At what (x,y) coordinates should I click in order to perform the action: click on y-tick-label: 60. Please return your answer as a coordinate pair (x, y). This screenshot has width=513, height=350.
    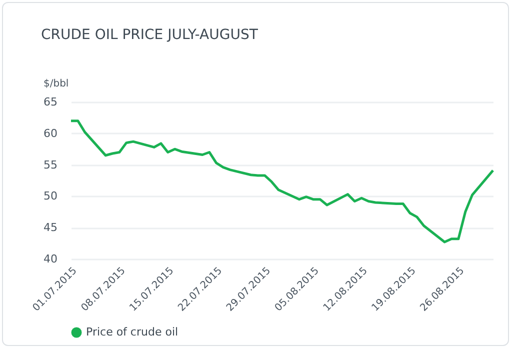
    Looking at the image, I should click on (51, 133).